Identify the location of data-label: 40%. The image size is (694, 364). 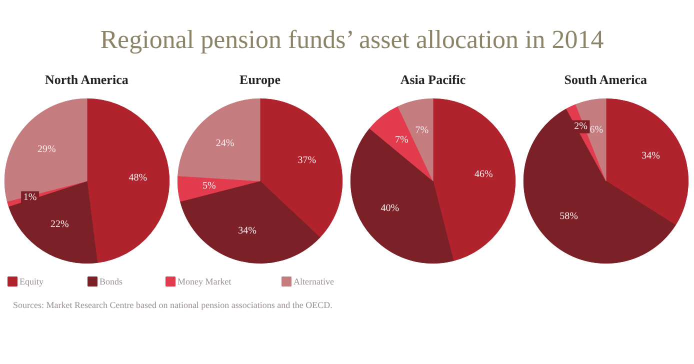
(390, 208).